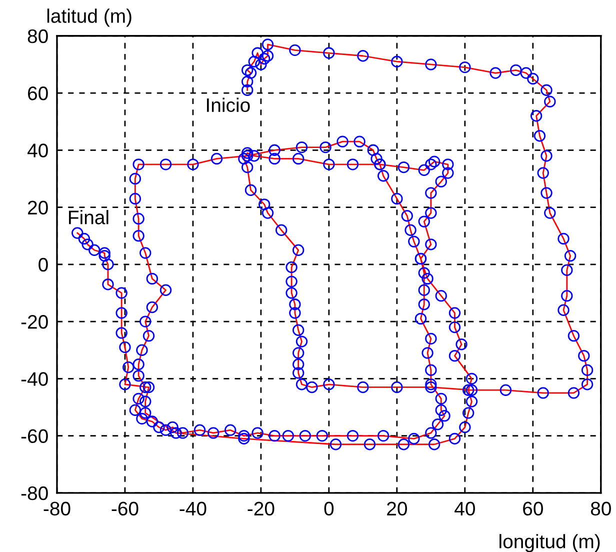 This screenshot has height=552, width=616. Describe the element at coordinates (37, 151) in the screenshot. I see `y-tick-label: 40` at that location.